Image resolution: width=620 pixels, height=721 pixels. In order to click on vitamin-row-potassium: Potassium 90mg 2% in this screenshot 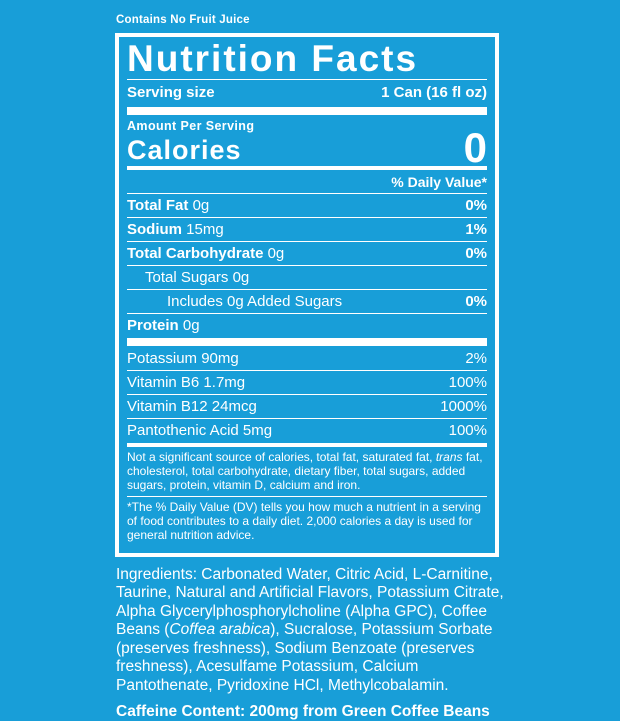, I will do `click(307, 358)`.